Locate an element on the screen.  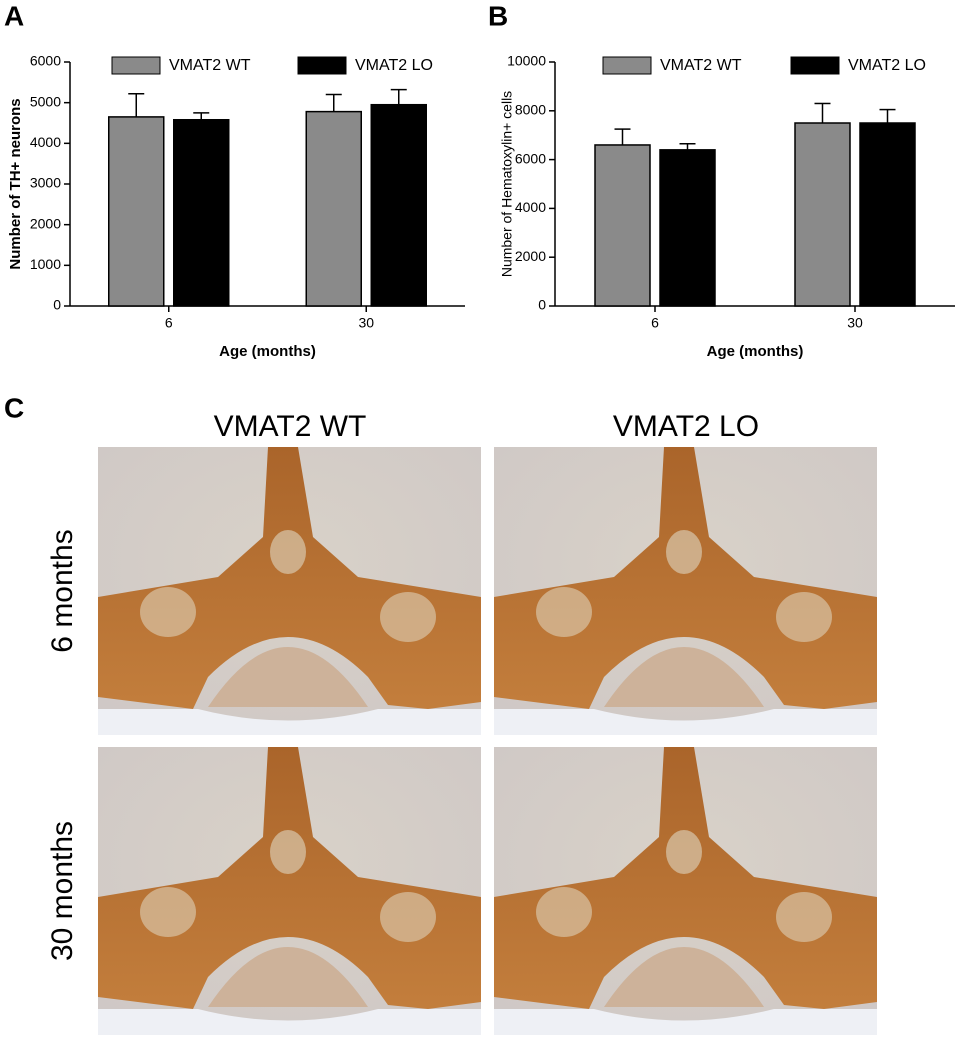
column-header: VMAT2 LO is located at coordinates (686, 426).